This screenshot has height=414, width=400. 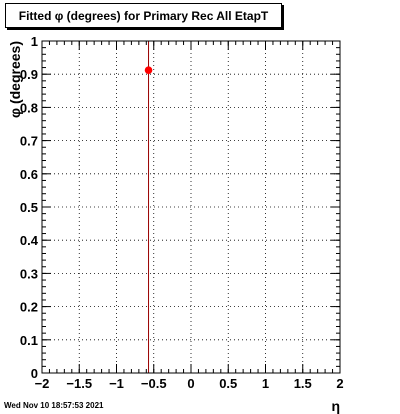 What do you see at coordinates (34, 373) in the screenshot?
I see `y-tick-label: 0` at bounding box center [34, 373].